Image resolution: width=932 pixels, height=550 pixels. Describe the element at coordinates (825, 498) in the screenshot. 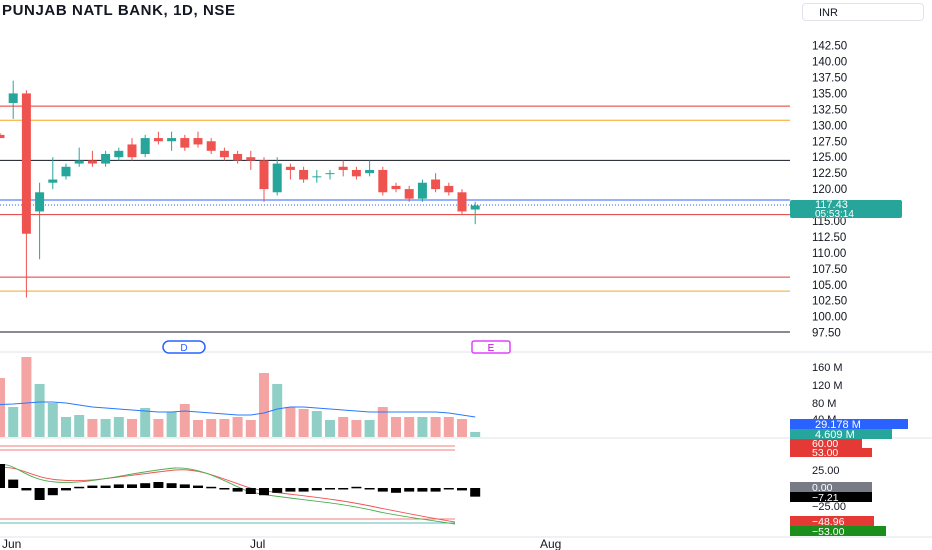

I see `indicator-badge-black-value: −7.21` at that location.